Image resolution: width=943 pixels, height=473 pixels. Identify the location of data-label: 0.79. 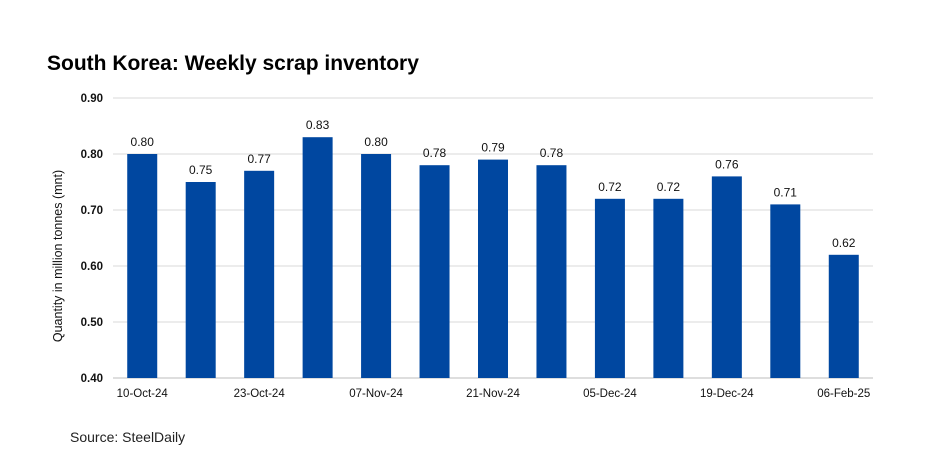
(493, 148).